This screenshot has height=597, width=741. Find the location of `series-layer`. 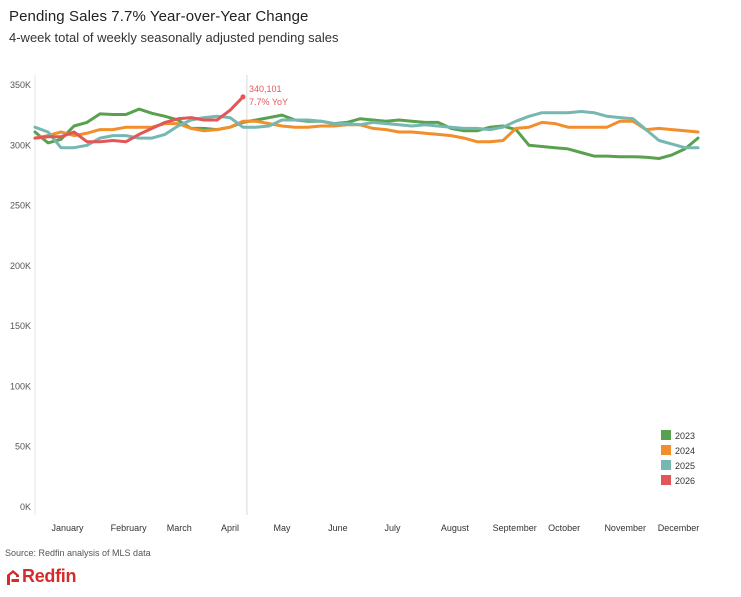

series-layer is located at coordinates (366, 127).